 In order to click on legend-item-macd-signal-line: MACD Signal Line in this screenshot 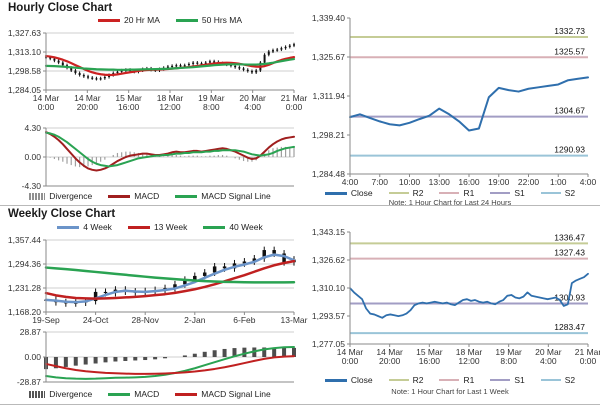, I will do `click(223, 394)`.